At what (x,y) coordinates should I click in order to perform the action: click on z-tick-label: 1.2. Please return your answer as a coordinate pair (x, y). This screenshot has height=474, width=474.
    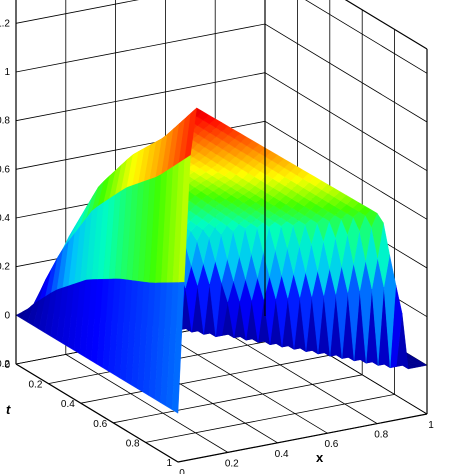
    Looking at the image, I should click on (5, 23).